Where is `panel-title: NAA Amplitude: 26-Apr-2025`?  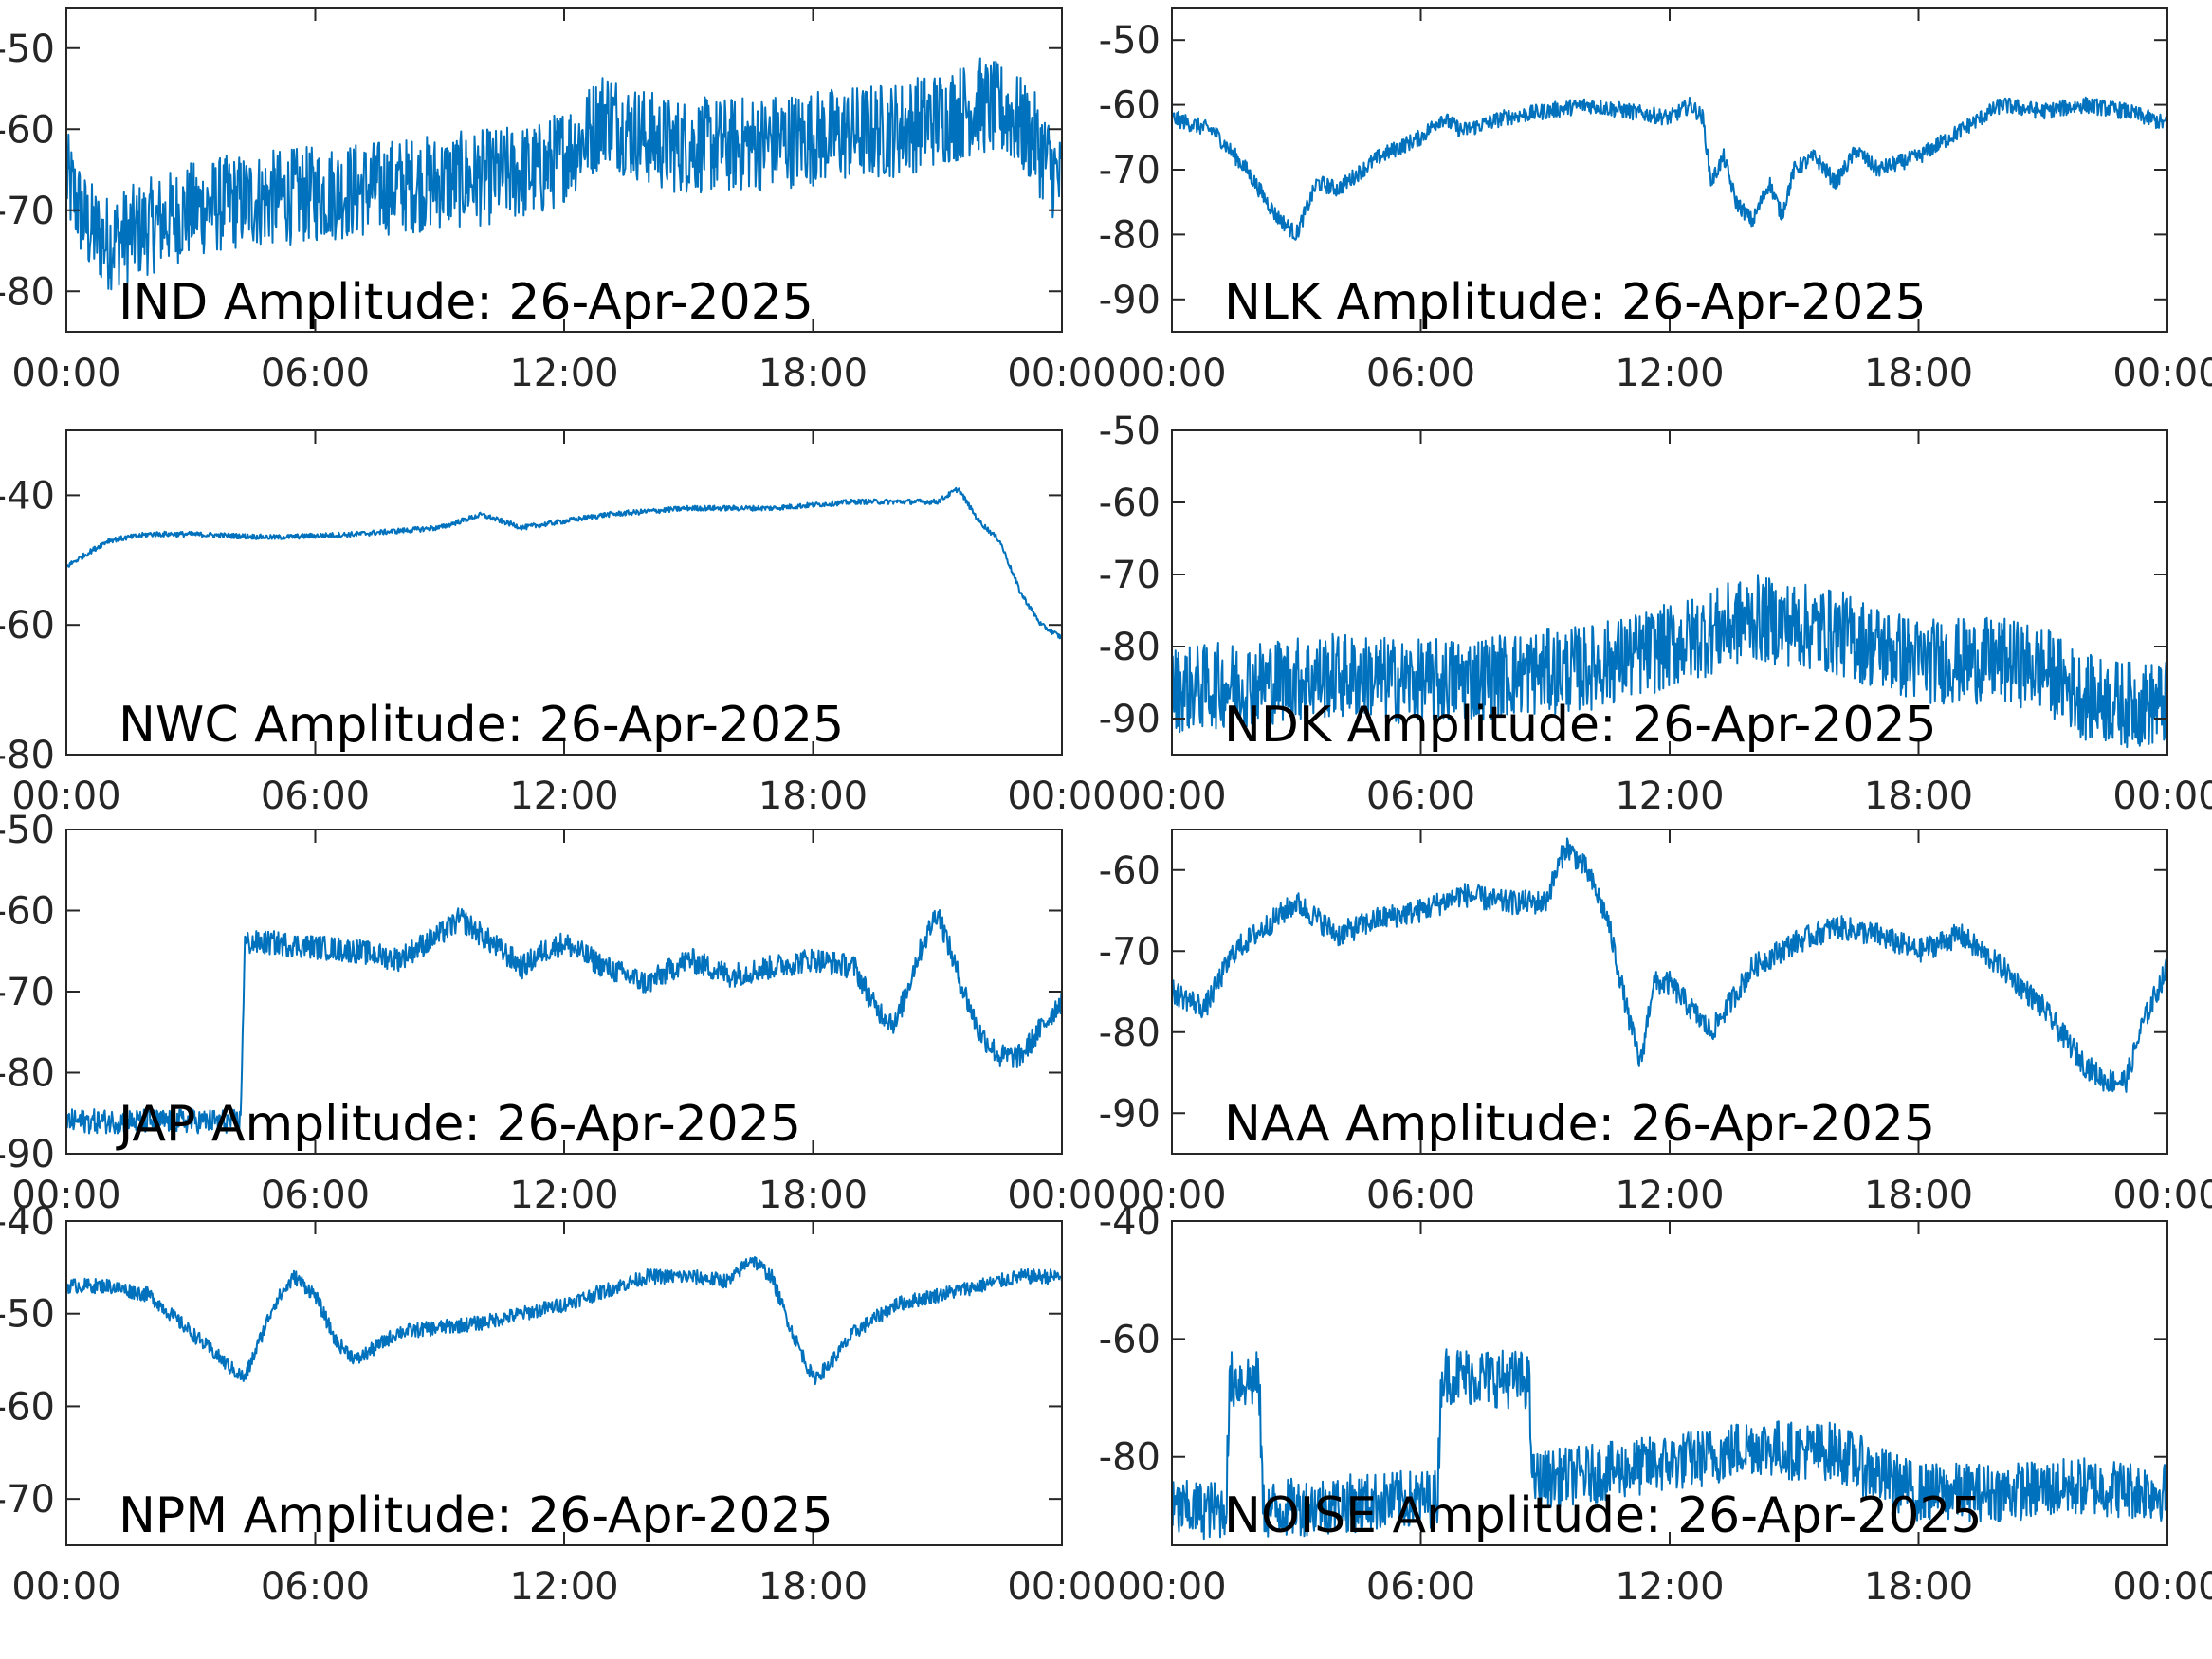 panel-title: NAA Amplitude: 26-Apr-2025 is located at coordinates (1579, 1124).